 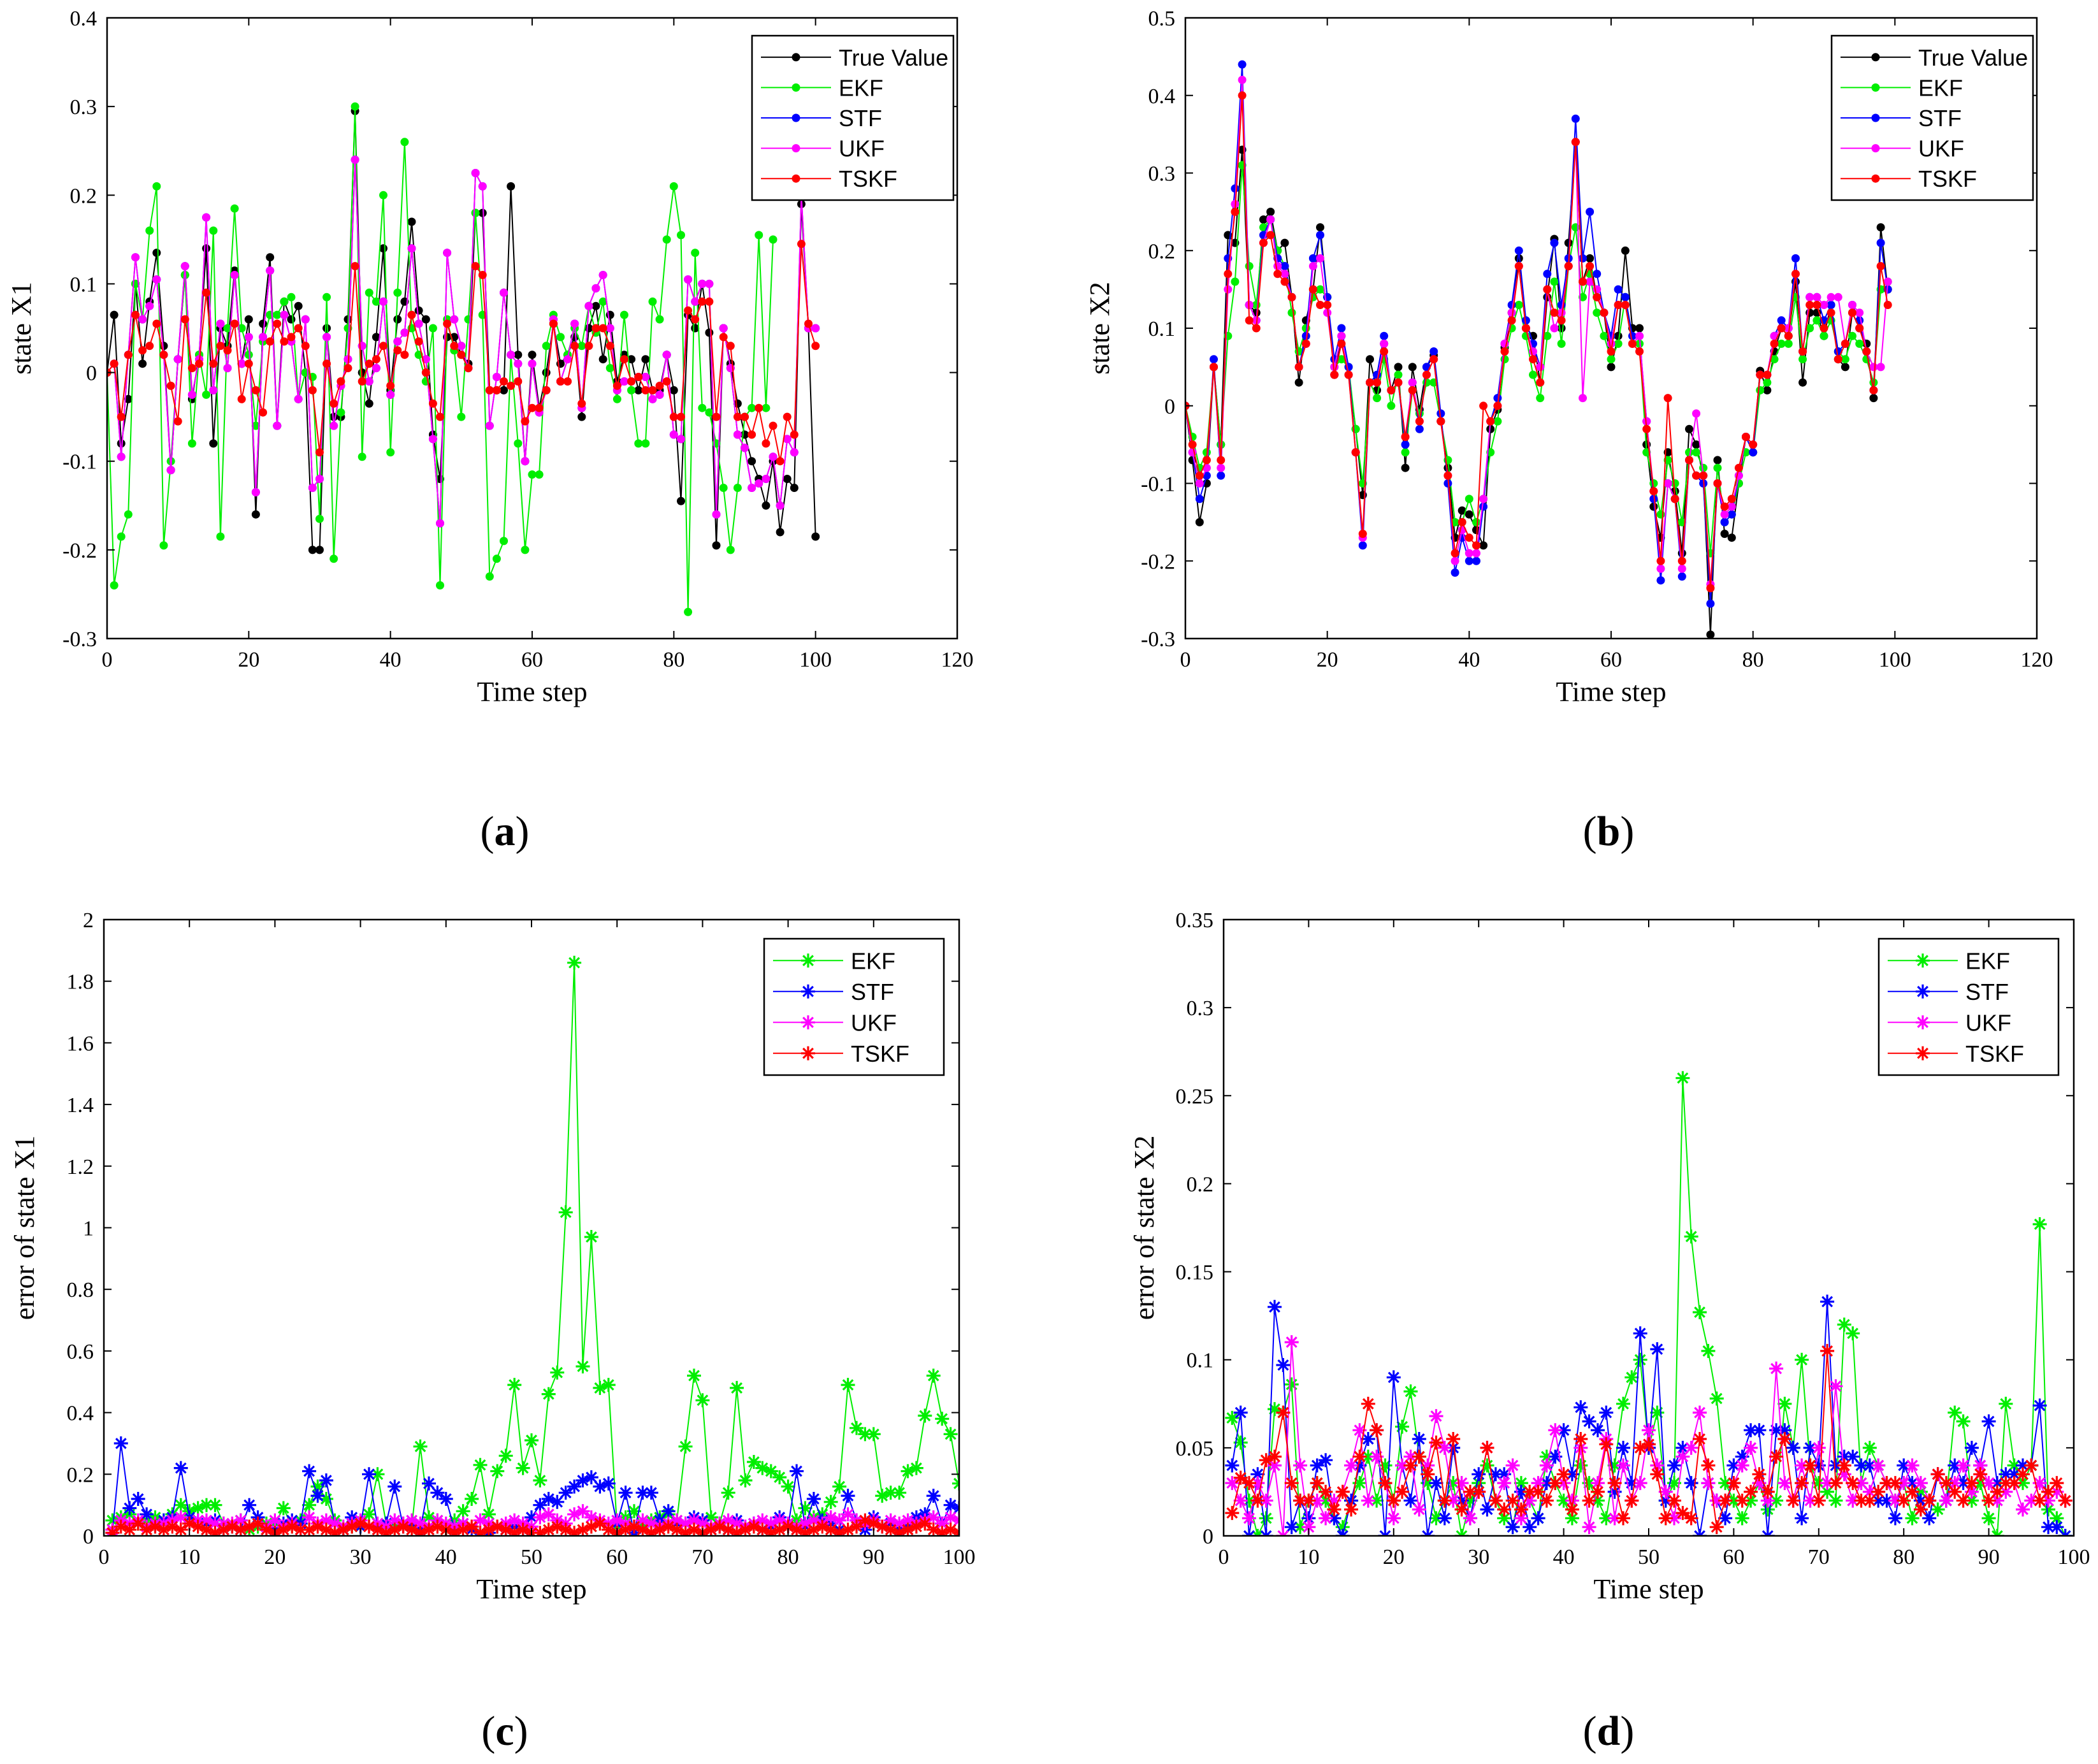 What do you see at coordinates (1611, 691) in the screenshot?
I see `x-axis-label: Time step` at bounding box center [1611, 691].